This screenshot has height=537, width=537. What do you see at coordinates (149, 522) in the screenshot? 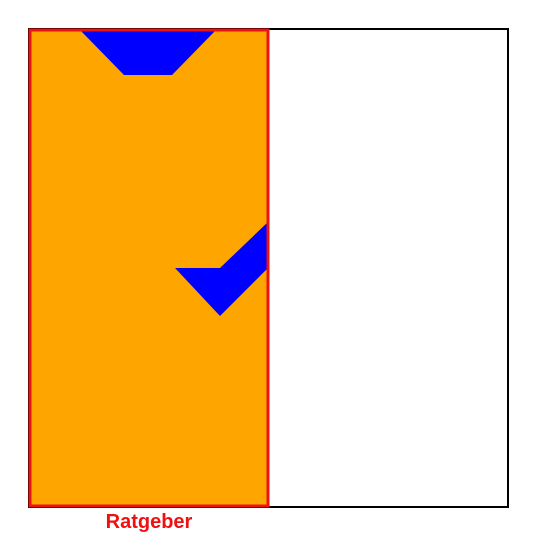
I see `panel-caption: Ratgeber` at bounding box center [149, 522].